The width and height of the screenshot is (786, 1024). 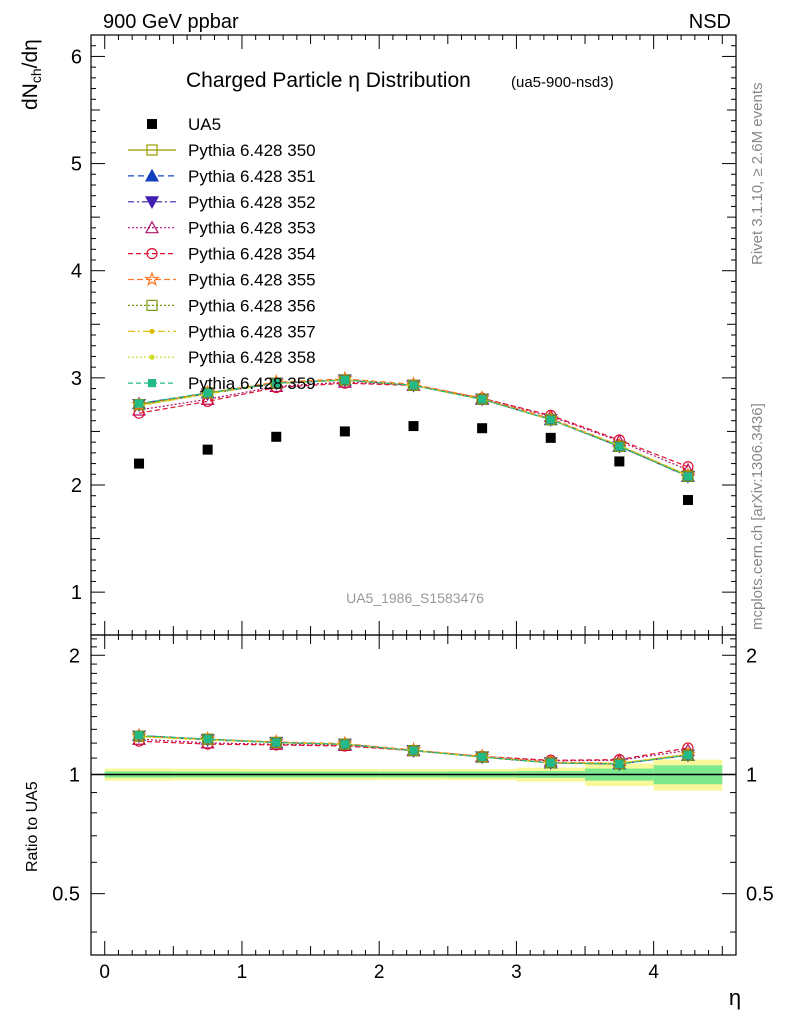 What do you see at coordinates (171, 22) in the screenshot?
I see `header-left: 900 GeV ppbar` at bounding box center [171, 22].